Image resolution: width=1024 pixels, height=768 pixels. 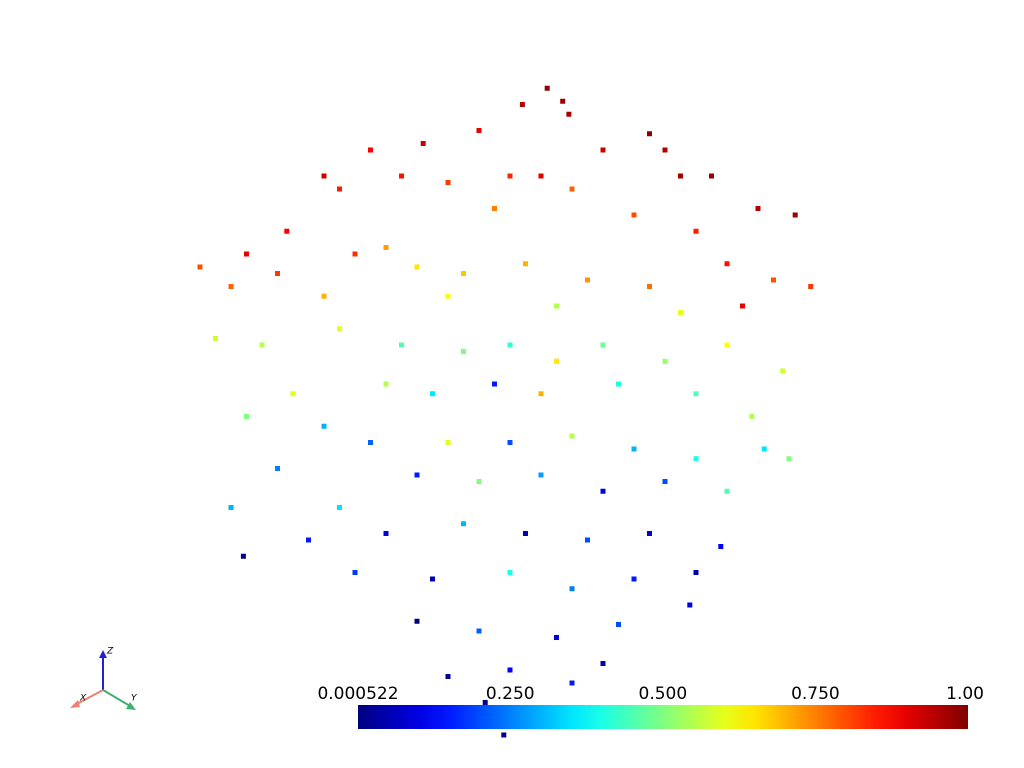 What do you see at coordinates (357, 694) in the screenshot?
I see `color-bar-tick-label: 0.000522` at bounding box center [357, 694].